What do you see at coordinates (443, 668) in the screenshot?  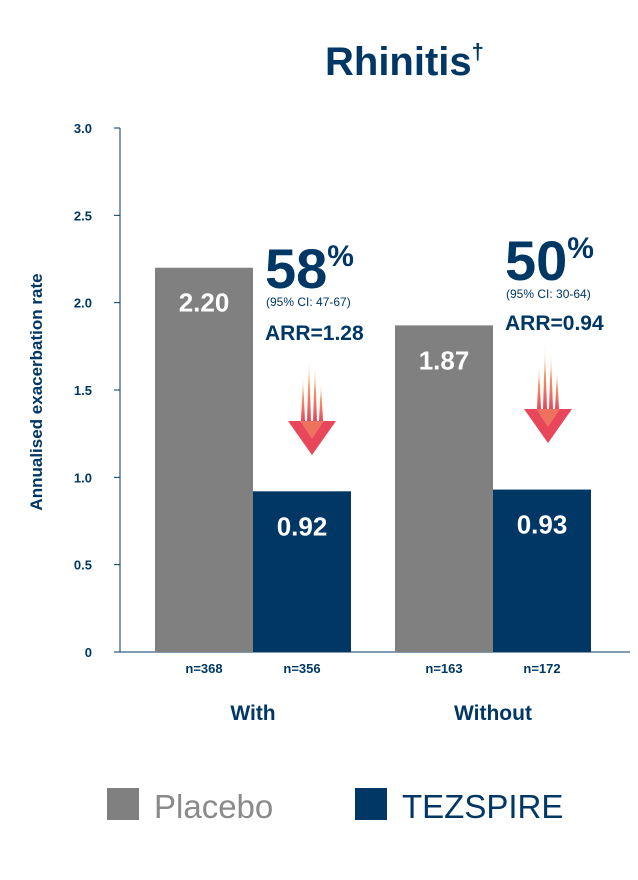 I see `n-label: n=163` at bounding box center [443, 668].